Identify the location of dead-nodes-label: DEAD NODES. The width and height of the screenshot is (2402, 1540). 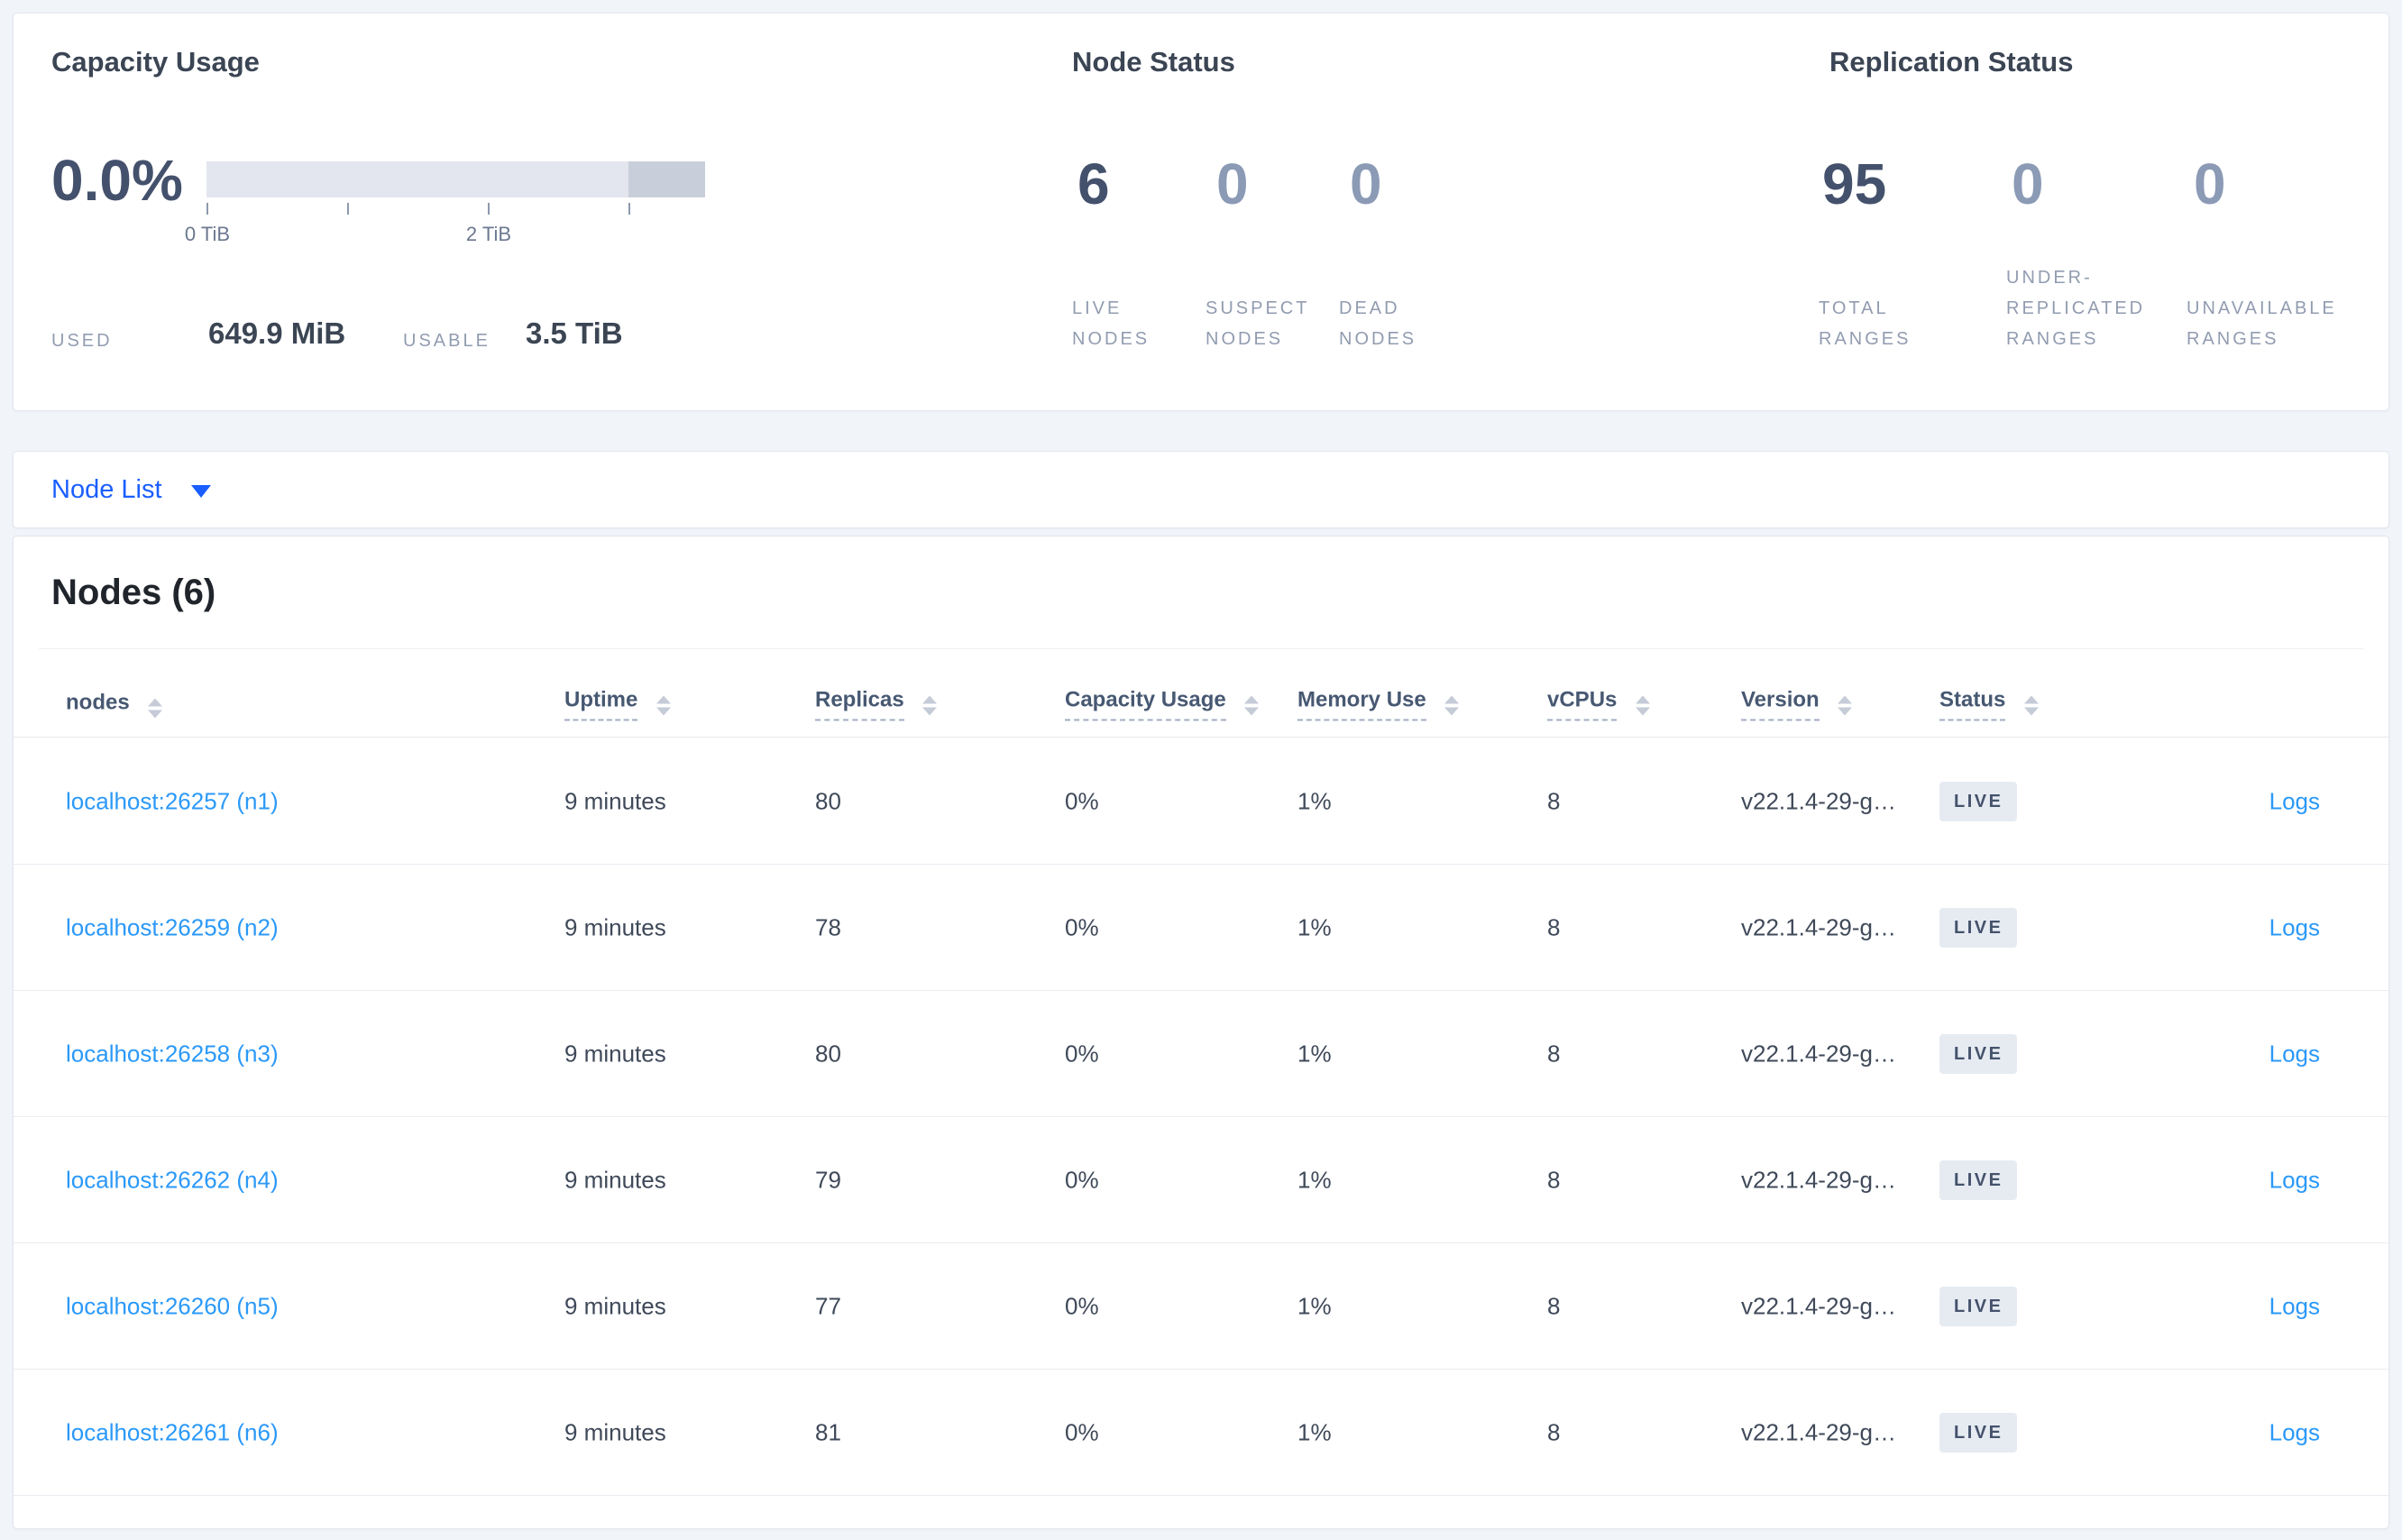
(1378, 323).